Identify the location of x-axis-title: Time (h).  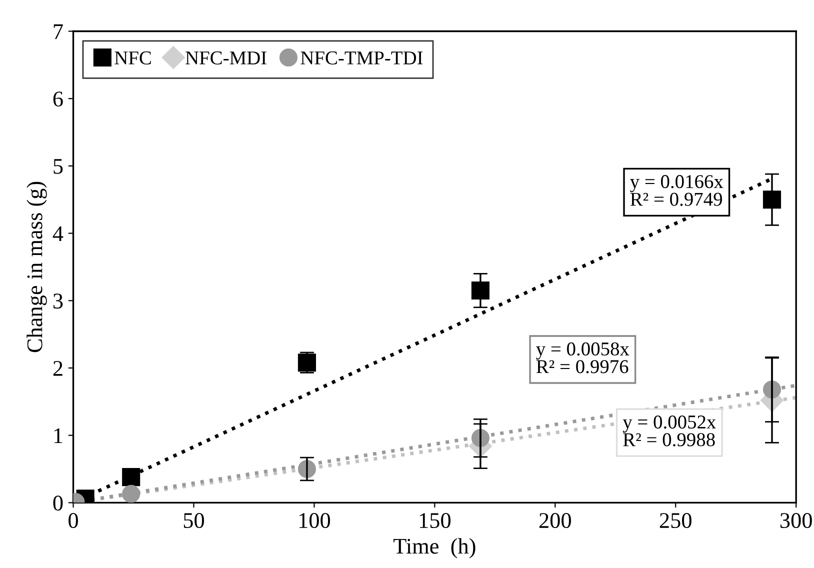
(435, 548).